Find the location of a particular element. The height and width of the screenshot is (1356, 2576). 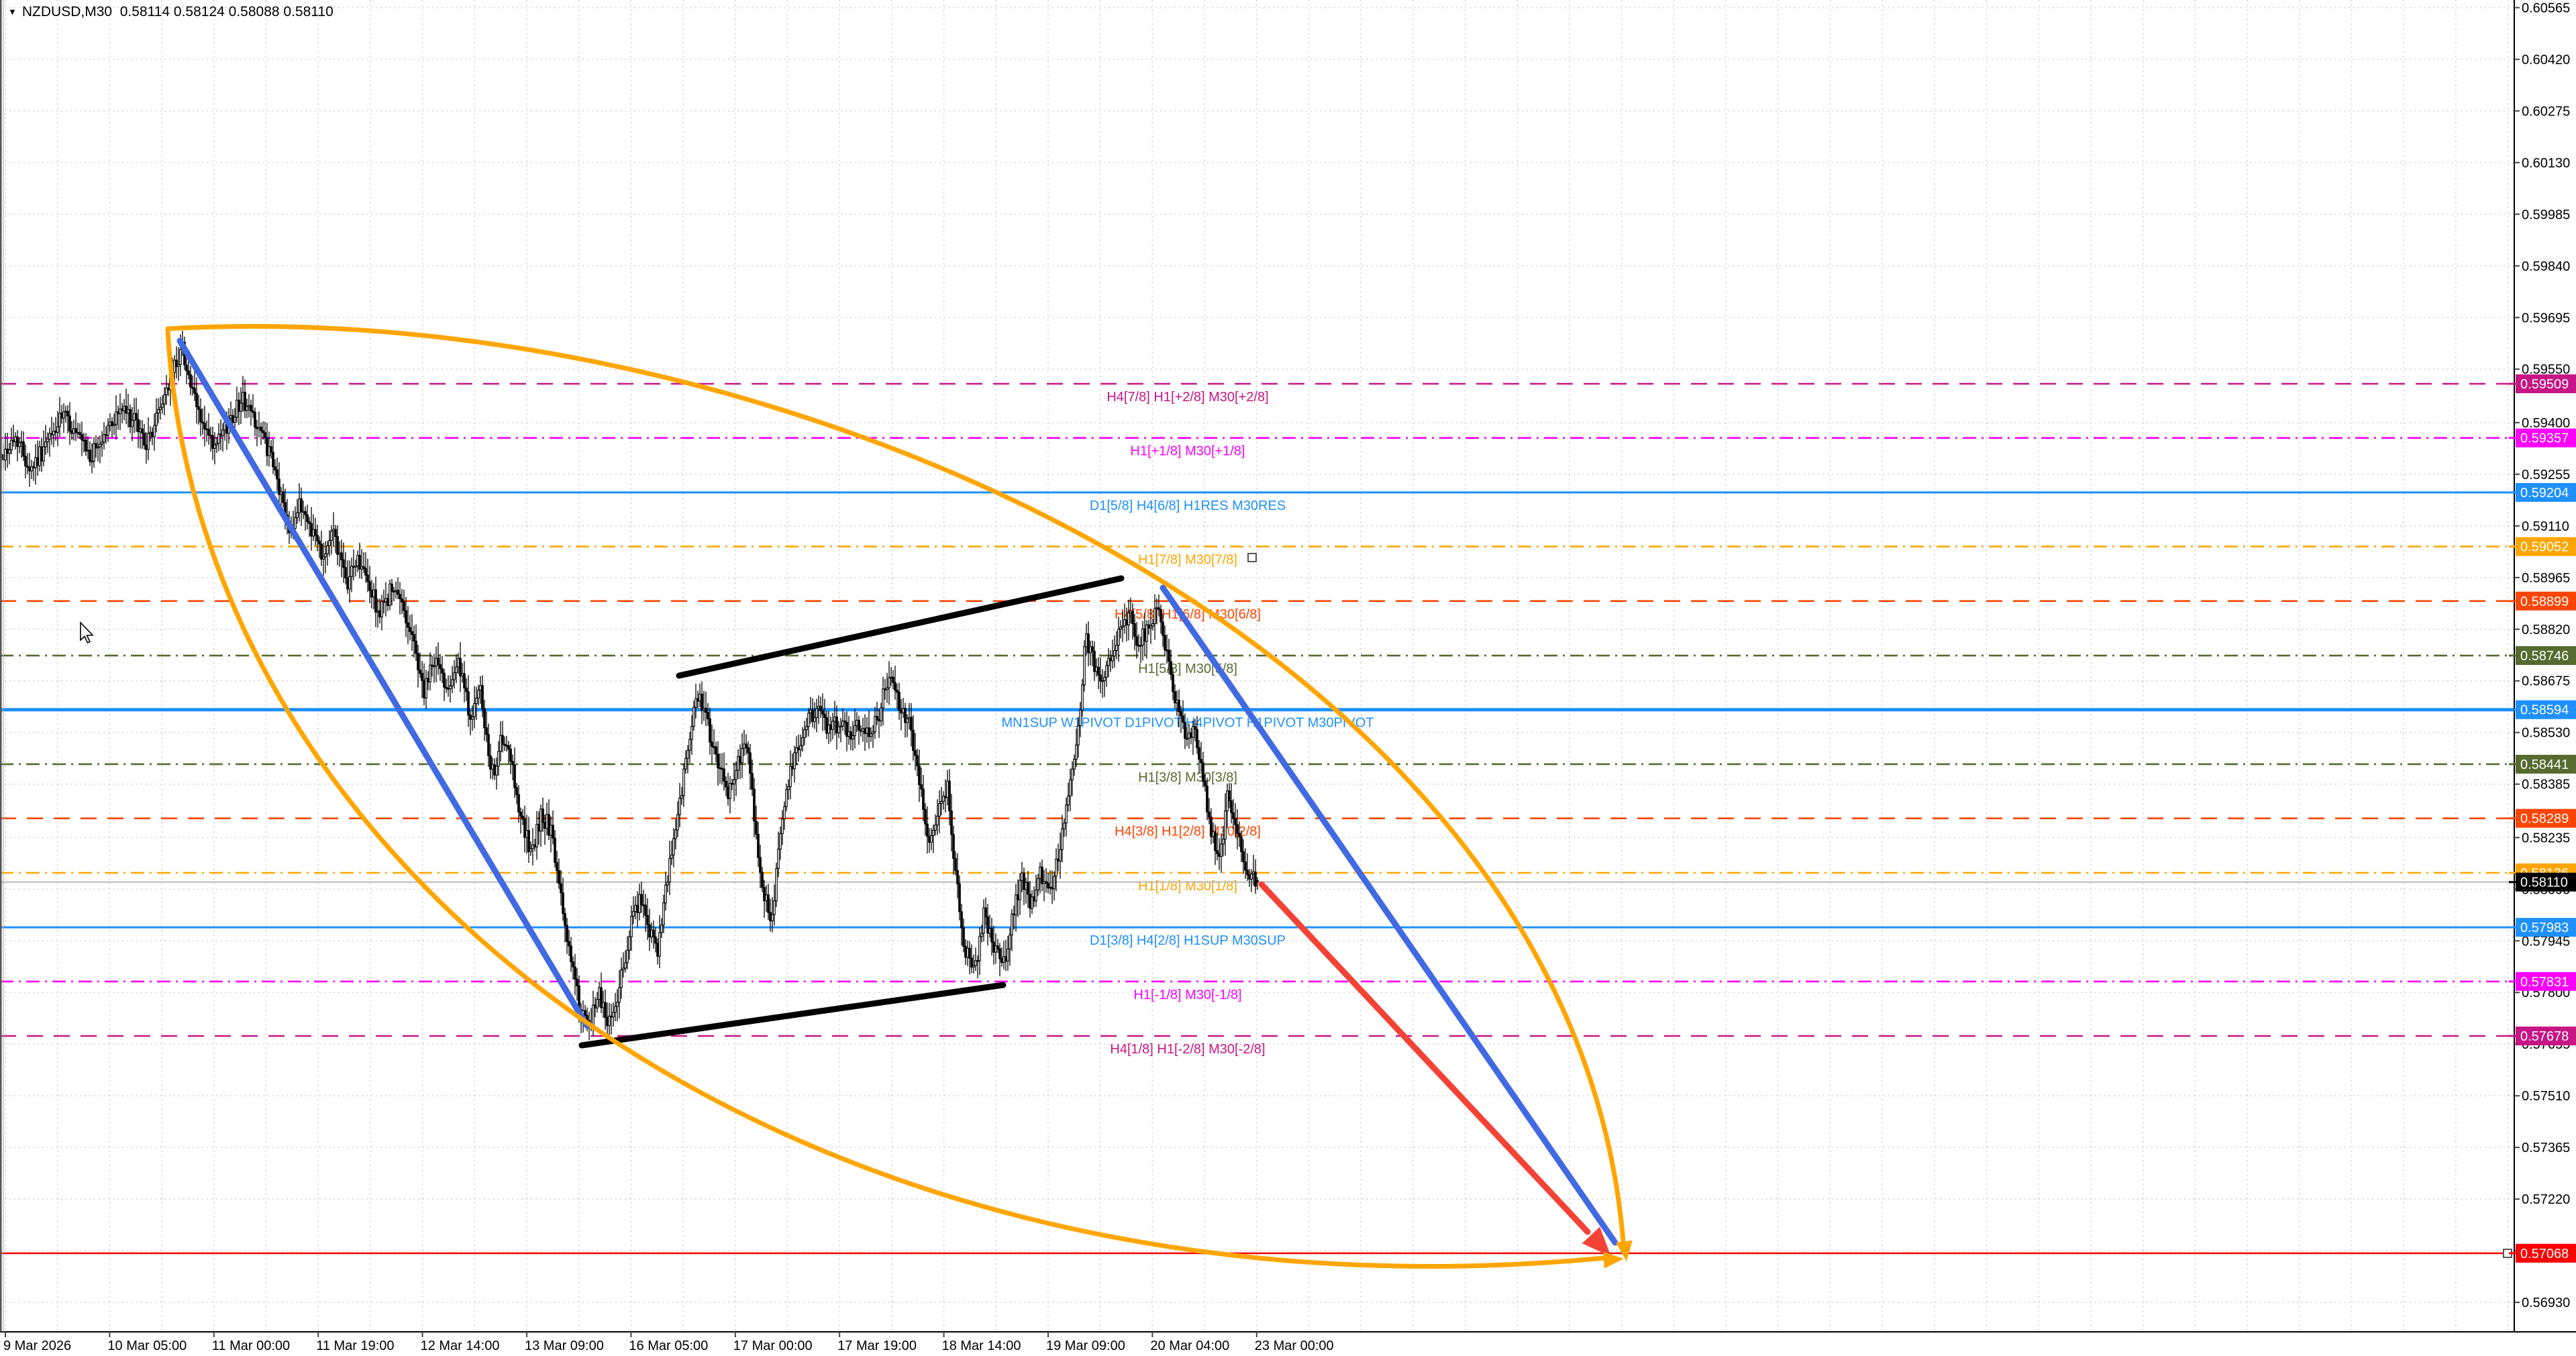

level-price-badge-text: 0.58746 is located at coordinates (2544, 656).